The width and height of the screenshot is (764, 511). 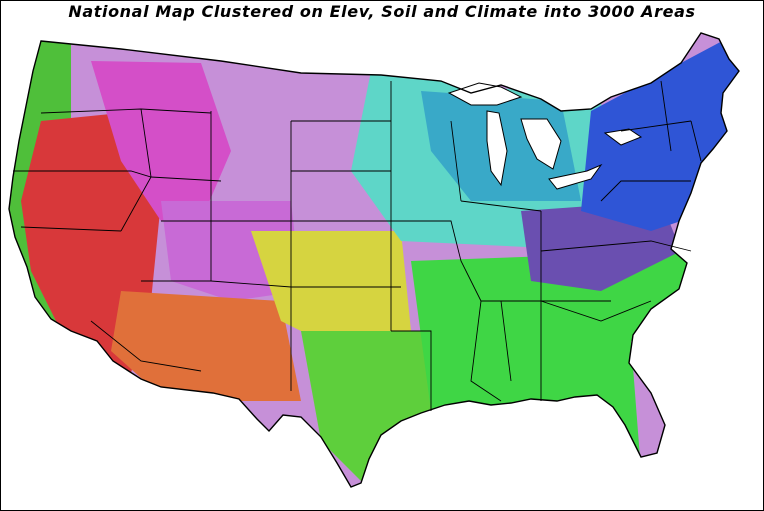 I want to click on lake-michigan, so click(x=497, y=148).